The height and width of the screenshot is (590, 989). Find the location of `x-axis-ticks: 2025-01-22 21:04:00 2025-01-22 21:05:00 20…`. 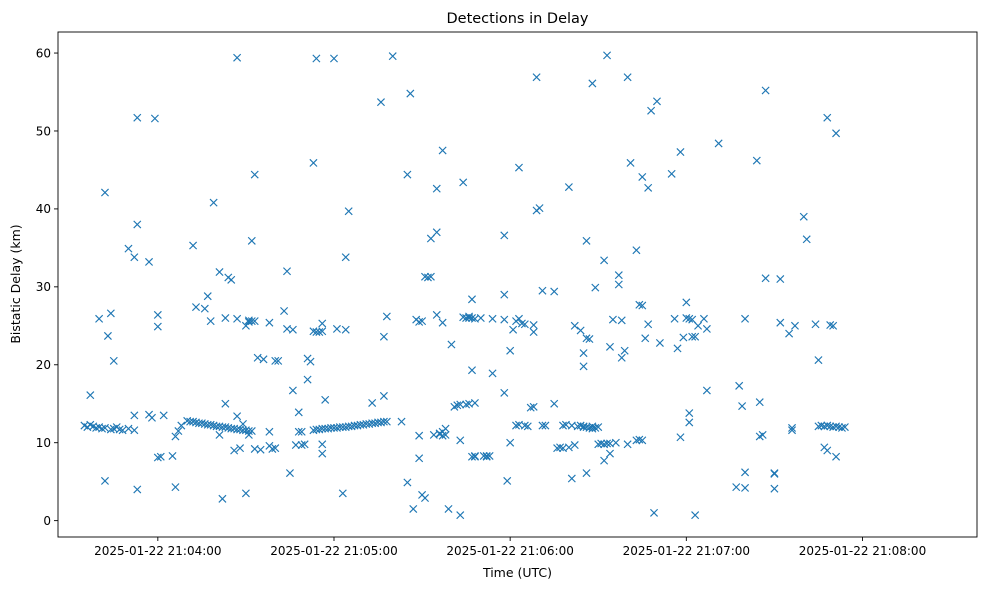

x-axis-ticks: 2025-01-22 21:04:00 2025-01-22 21:05:00 20… is located at coordinates (510, 547).